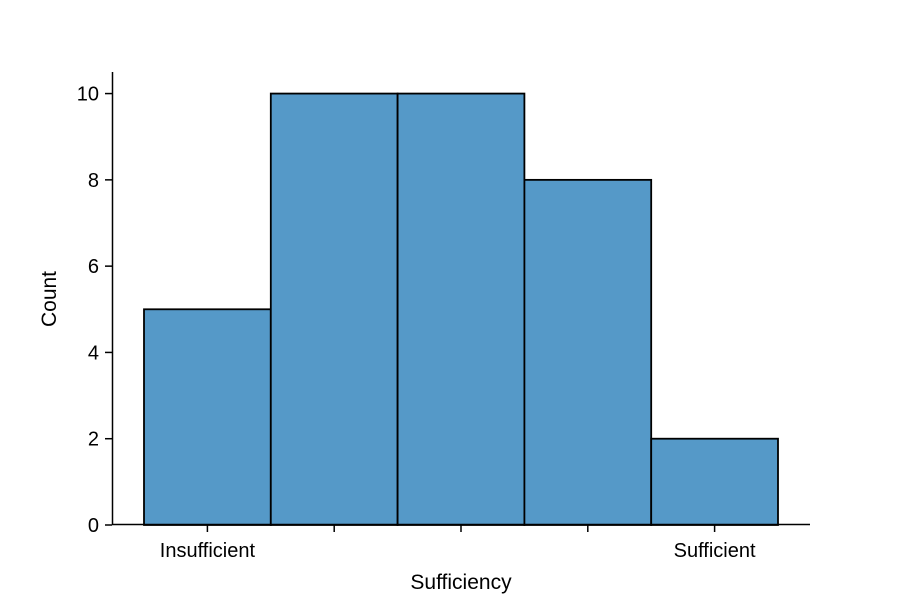 The height and width of the screenshot is (600, 900). What do you see at coordinates (93, 181) in the screenshot?
I see `y-tick-label: 8` at bounding box center [93, 181].